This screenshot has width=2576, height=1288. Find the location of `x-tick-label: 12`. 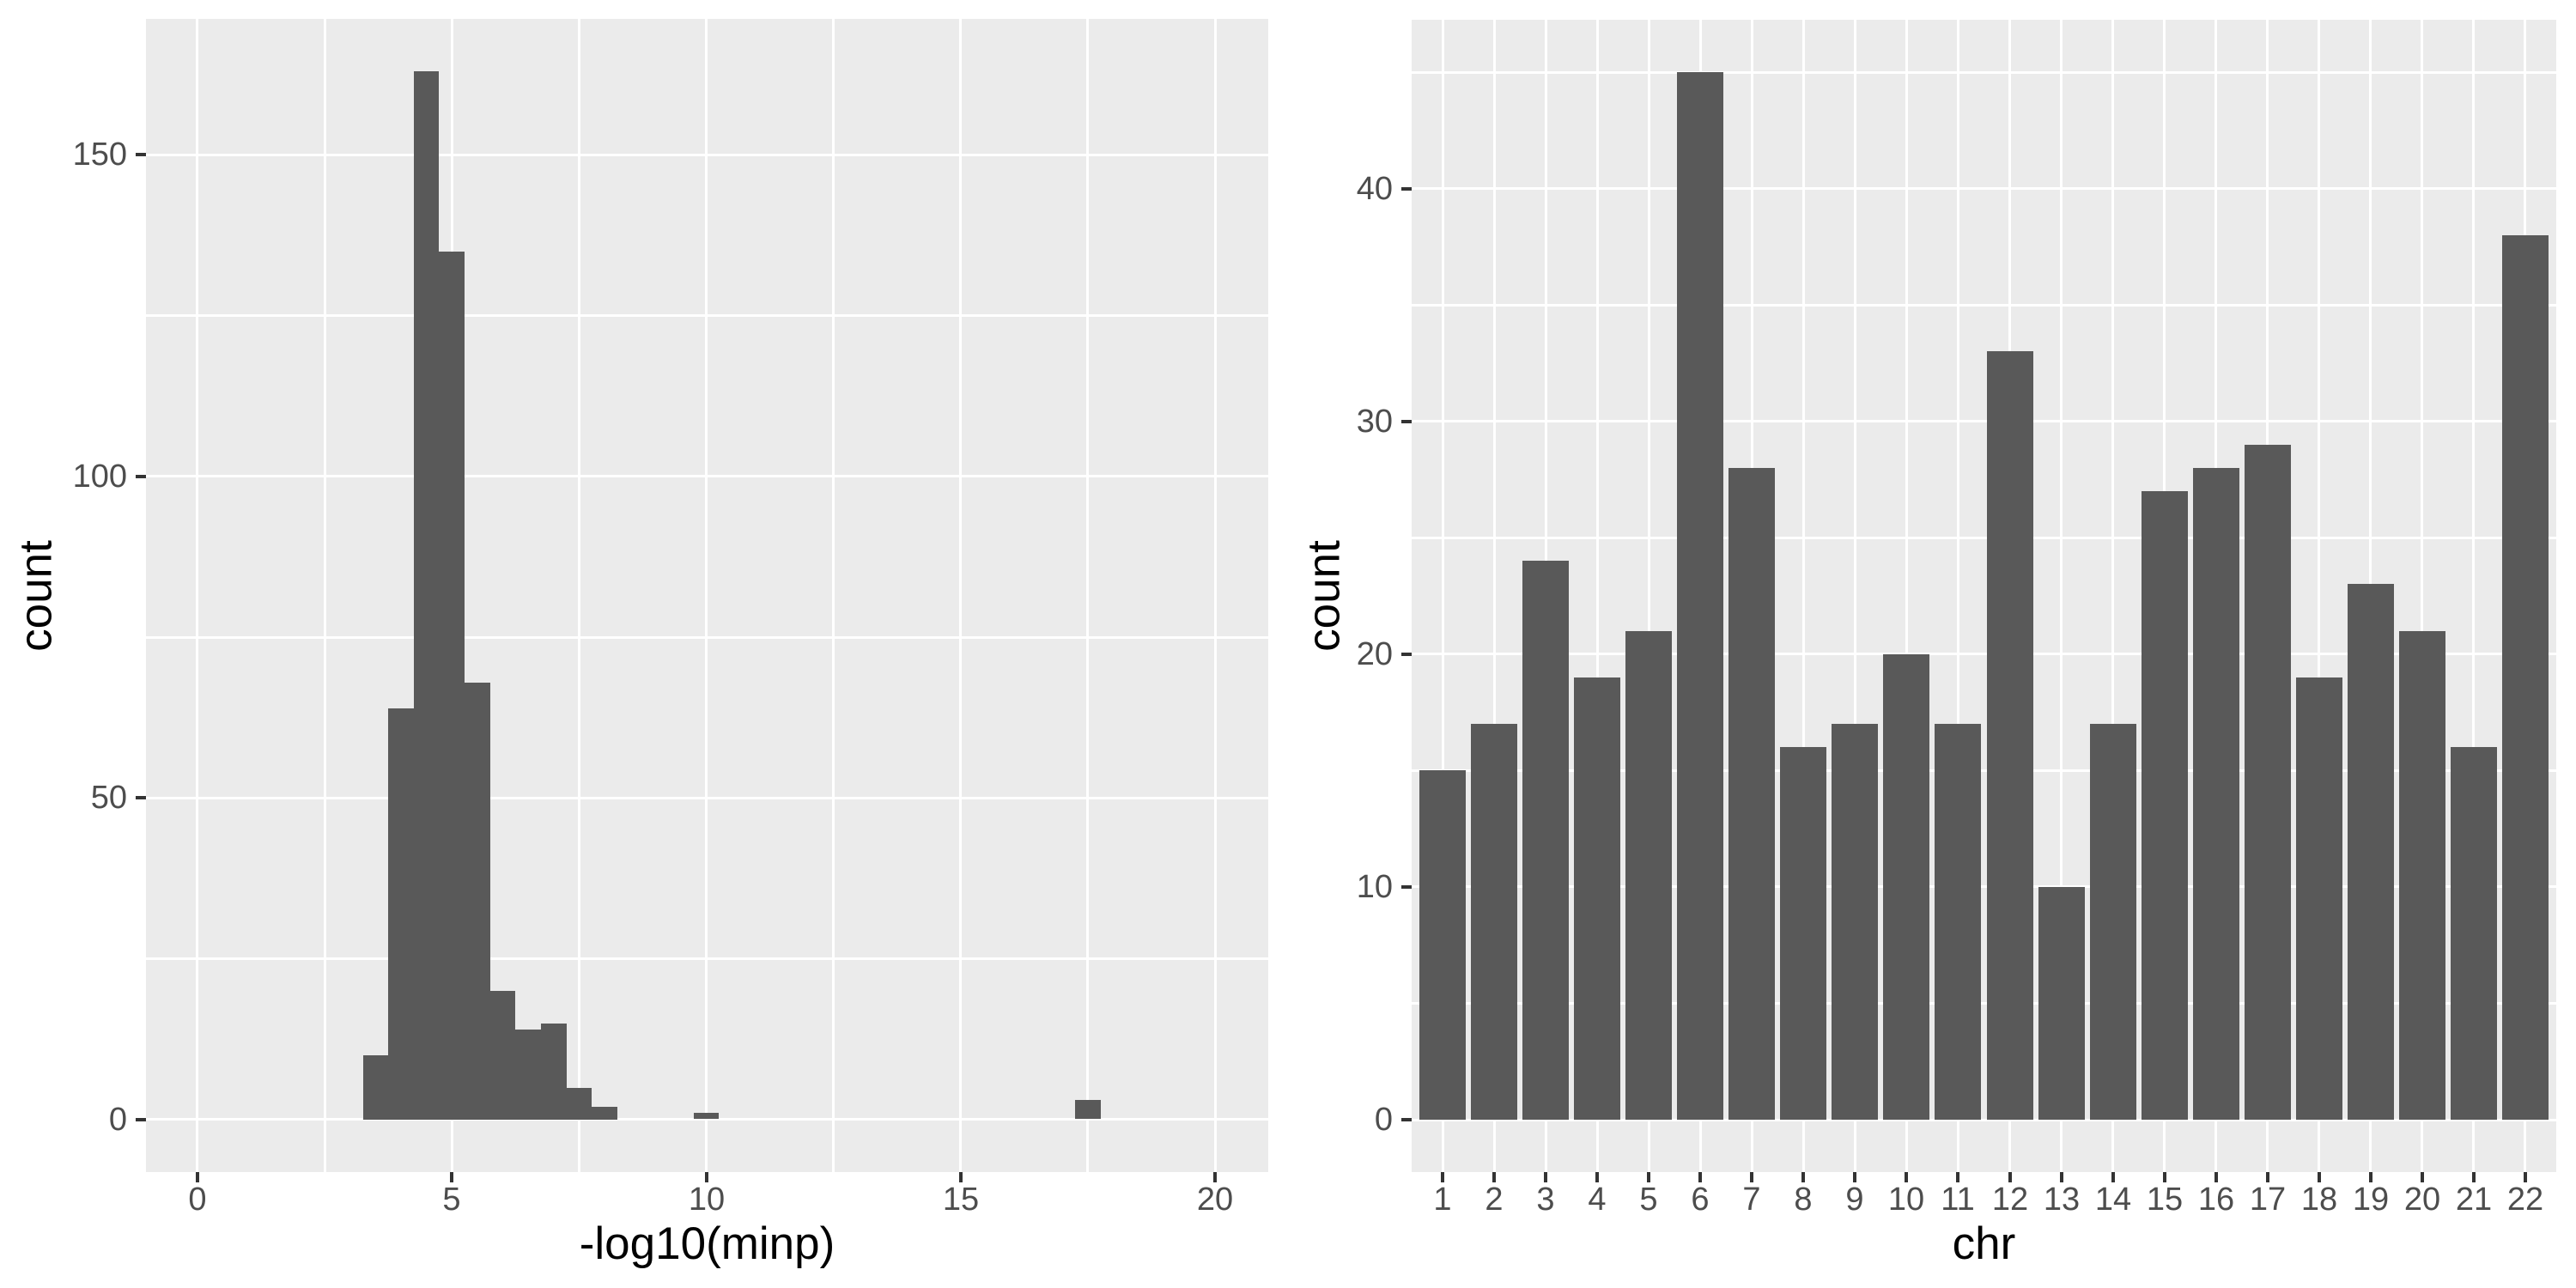

x-tick-label: 12 is located at coordinates (2010, 1200).